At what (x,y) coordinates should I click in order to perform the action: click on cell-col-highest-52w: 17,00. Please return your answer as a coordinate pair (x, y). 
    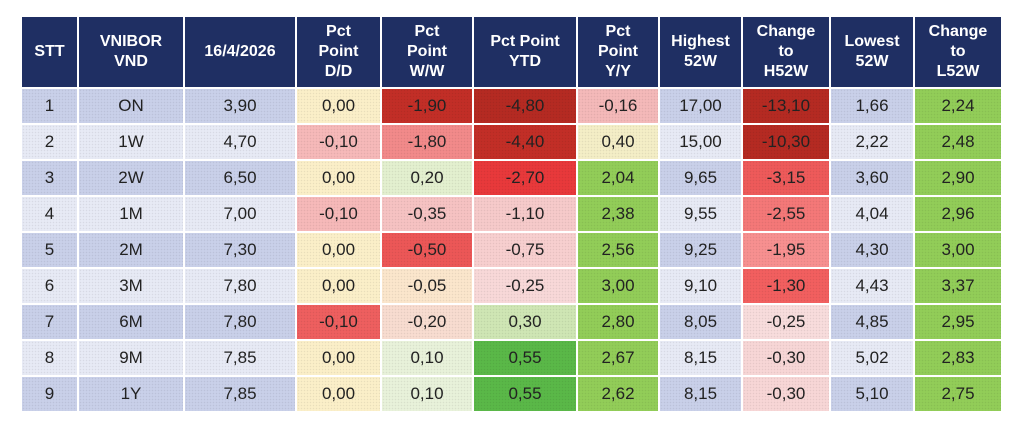
    Looking at the image, I should click on (700, 106).